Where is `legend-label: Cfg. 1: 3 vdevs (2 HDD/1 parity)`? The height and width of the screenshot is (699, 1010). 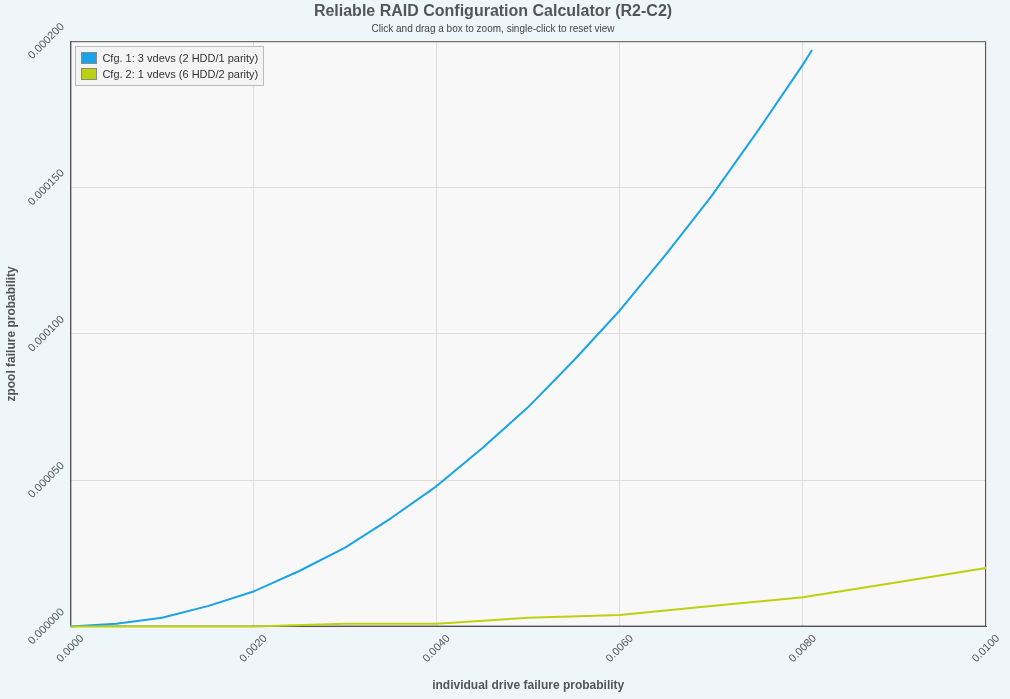
legend-label: Cfg. 1: 3 vdevs (2 HDD/1 parity) is located at coordinates (180, 59).